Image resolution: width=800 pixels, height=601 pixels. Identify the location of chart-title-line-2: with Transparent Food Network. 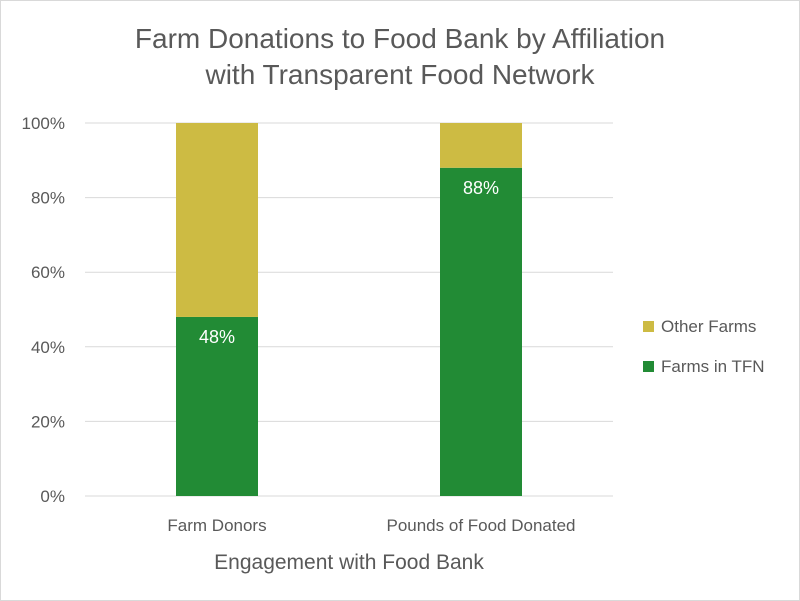
(400, 74).